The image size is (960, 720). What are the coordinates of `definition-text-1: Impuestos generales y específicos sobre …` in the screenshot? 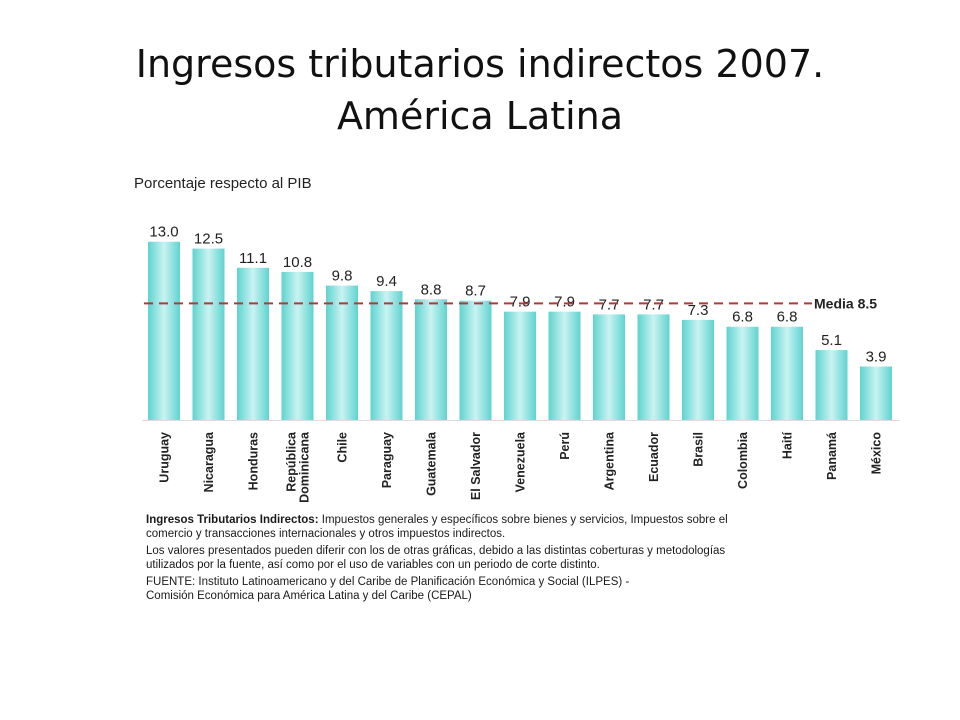 It's located at (524, 520).